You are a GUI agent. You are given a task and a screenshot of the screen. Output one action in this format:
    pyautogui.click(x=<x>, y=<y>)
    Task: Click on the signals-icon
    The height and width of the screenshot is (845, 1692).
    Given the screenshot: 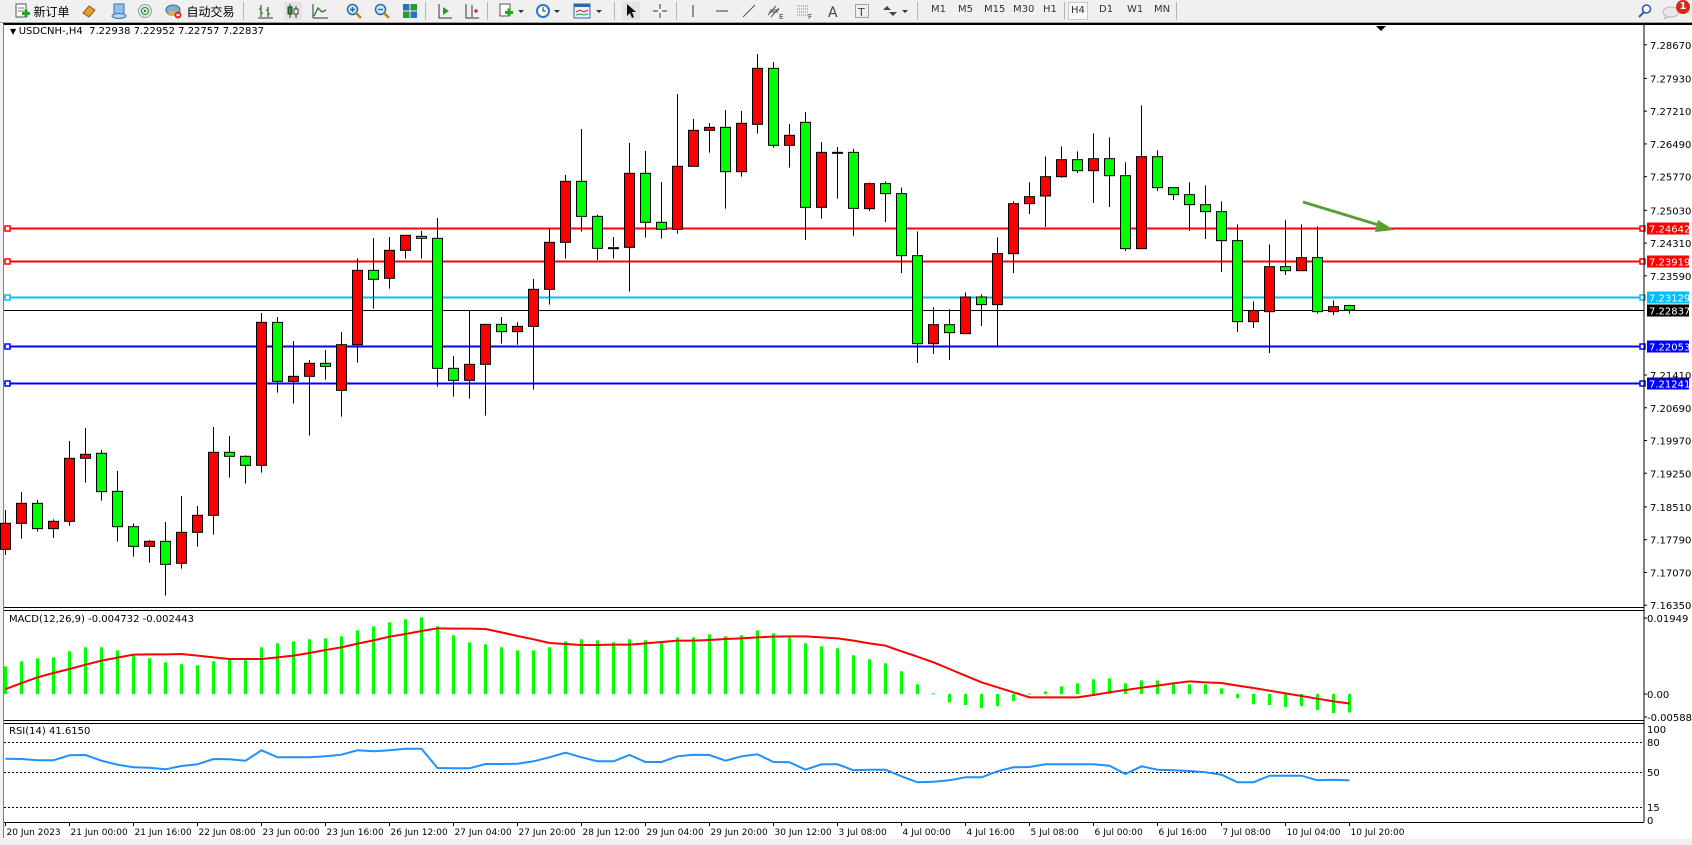 What is the action you would take?
    pyautogui.click(x=145, y=11)
    